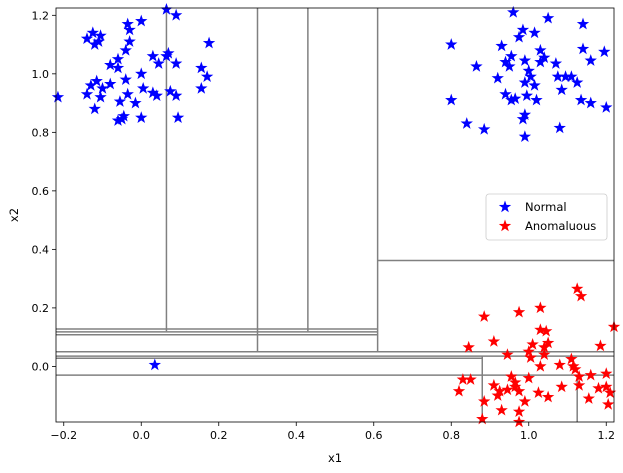 The image size is (623, 473). What do you see at coordinates (41, 308) in the screenshot?
I see `y-tick-label: 0.2` at bounding box center [41, 308].